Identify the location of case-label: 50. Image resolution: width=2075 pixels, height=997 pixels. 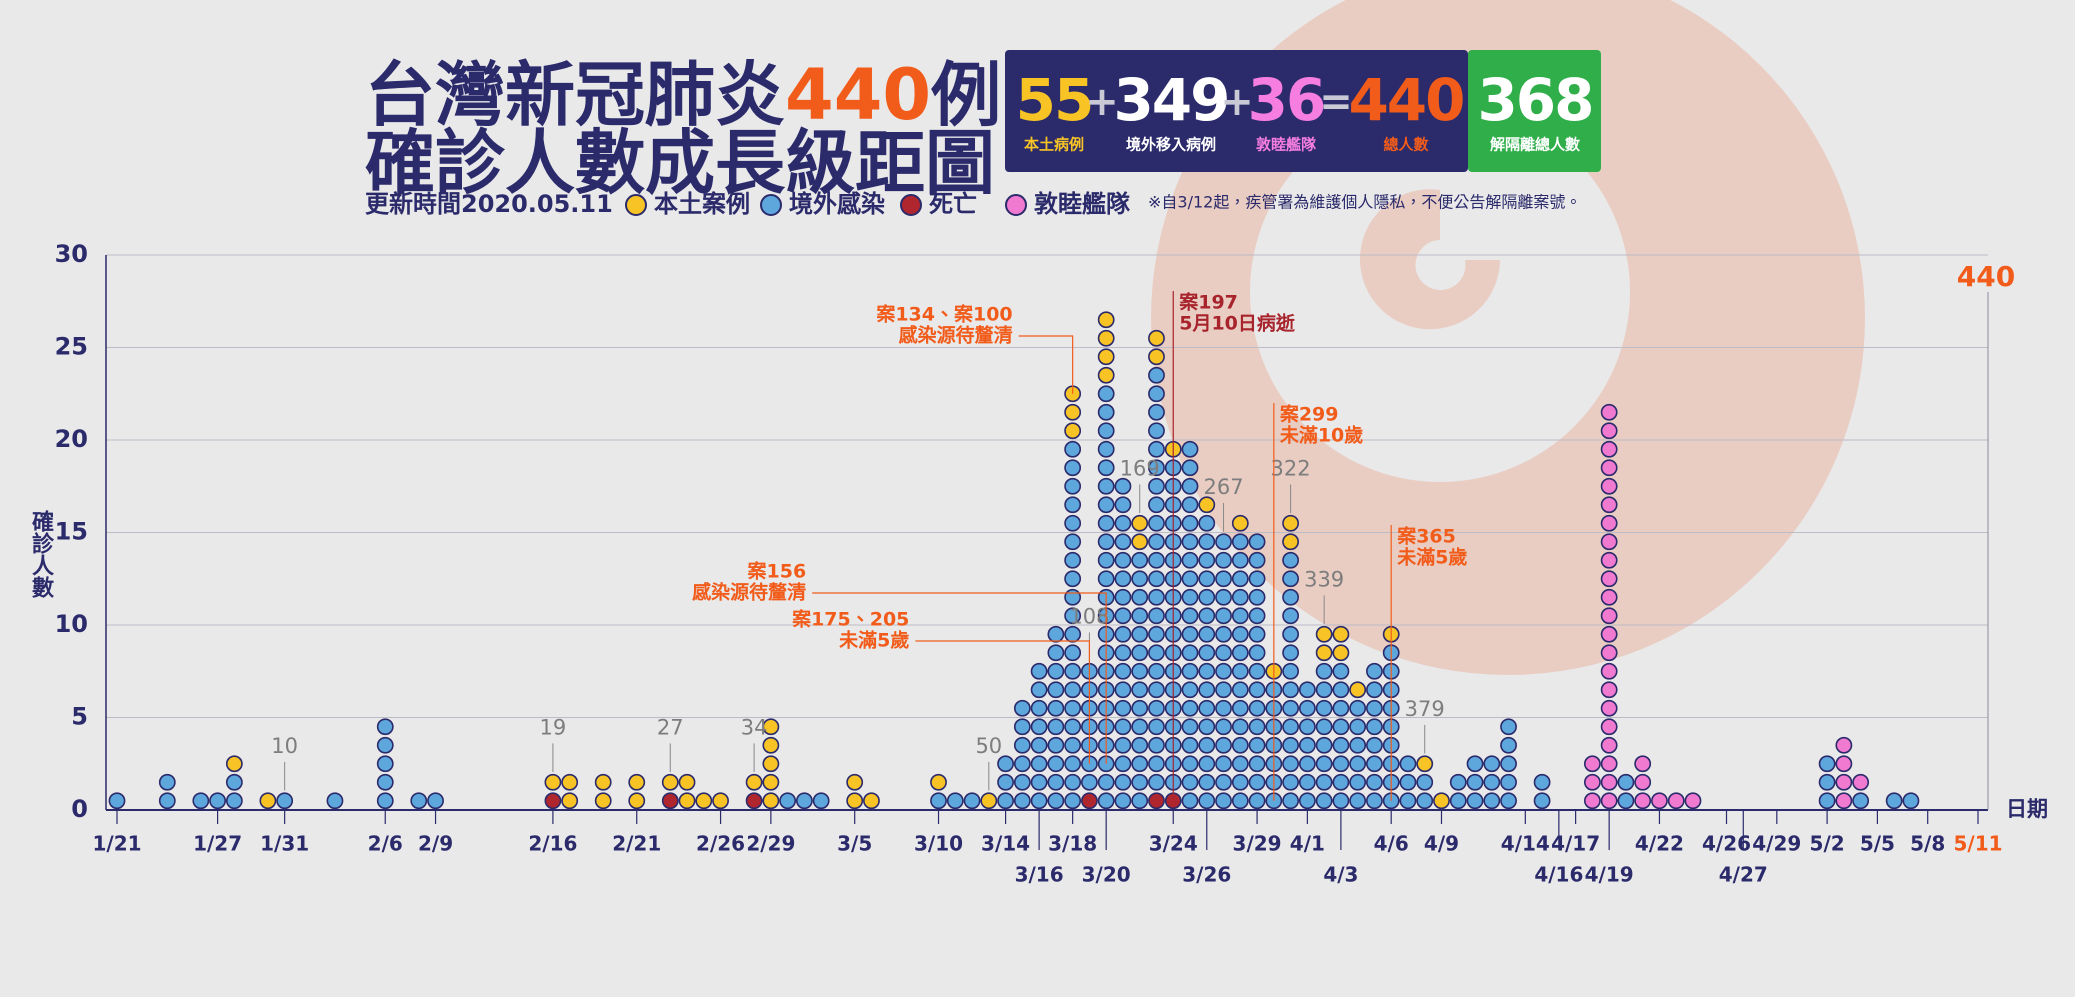
(988, 746).